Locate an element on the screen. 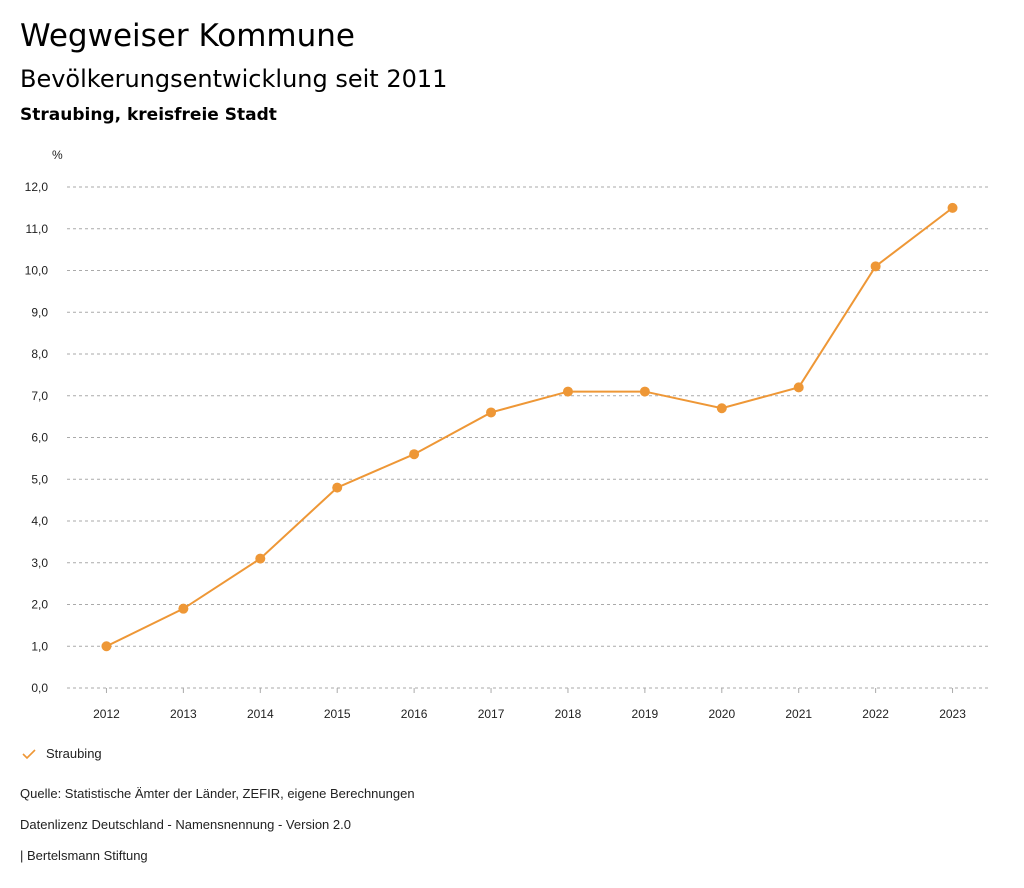  y-tick-label: 6,0 is located at coordinates (39, 438).